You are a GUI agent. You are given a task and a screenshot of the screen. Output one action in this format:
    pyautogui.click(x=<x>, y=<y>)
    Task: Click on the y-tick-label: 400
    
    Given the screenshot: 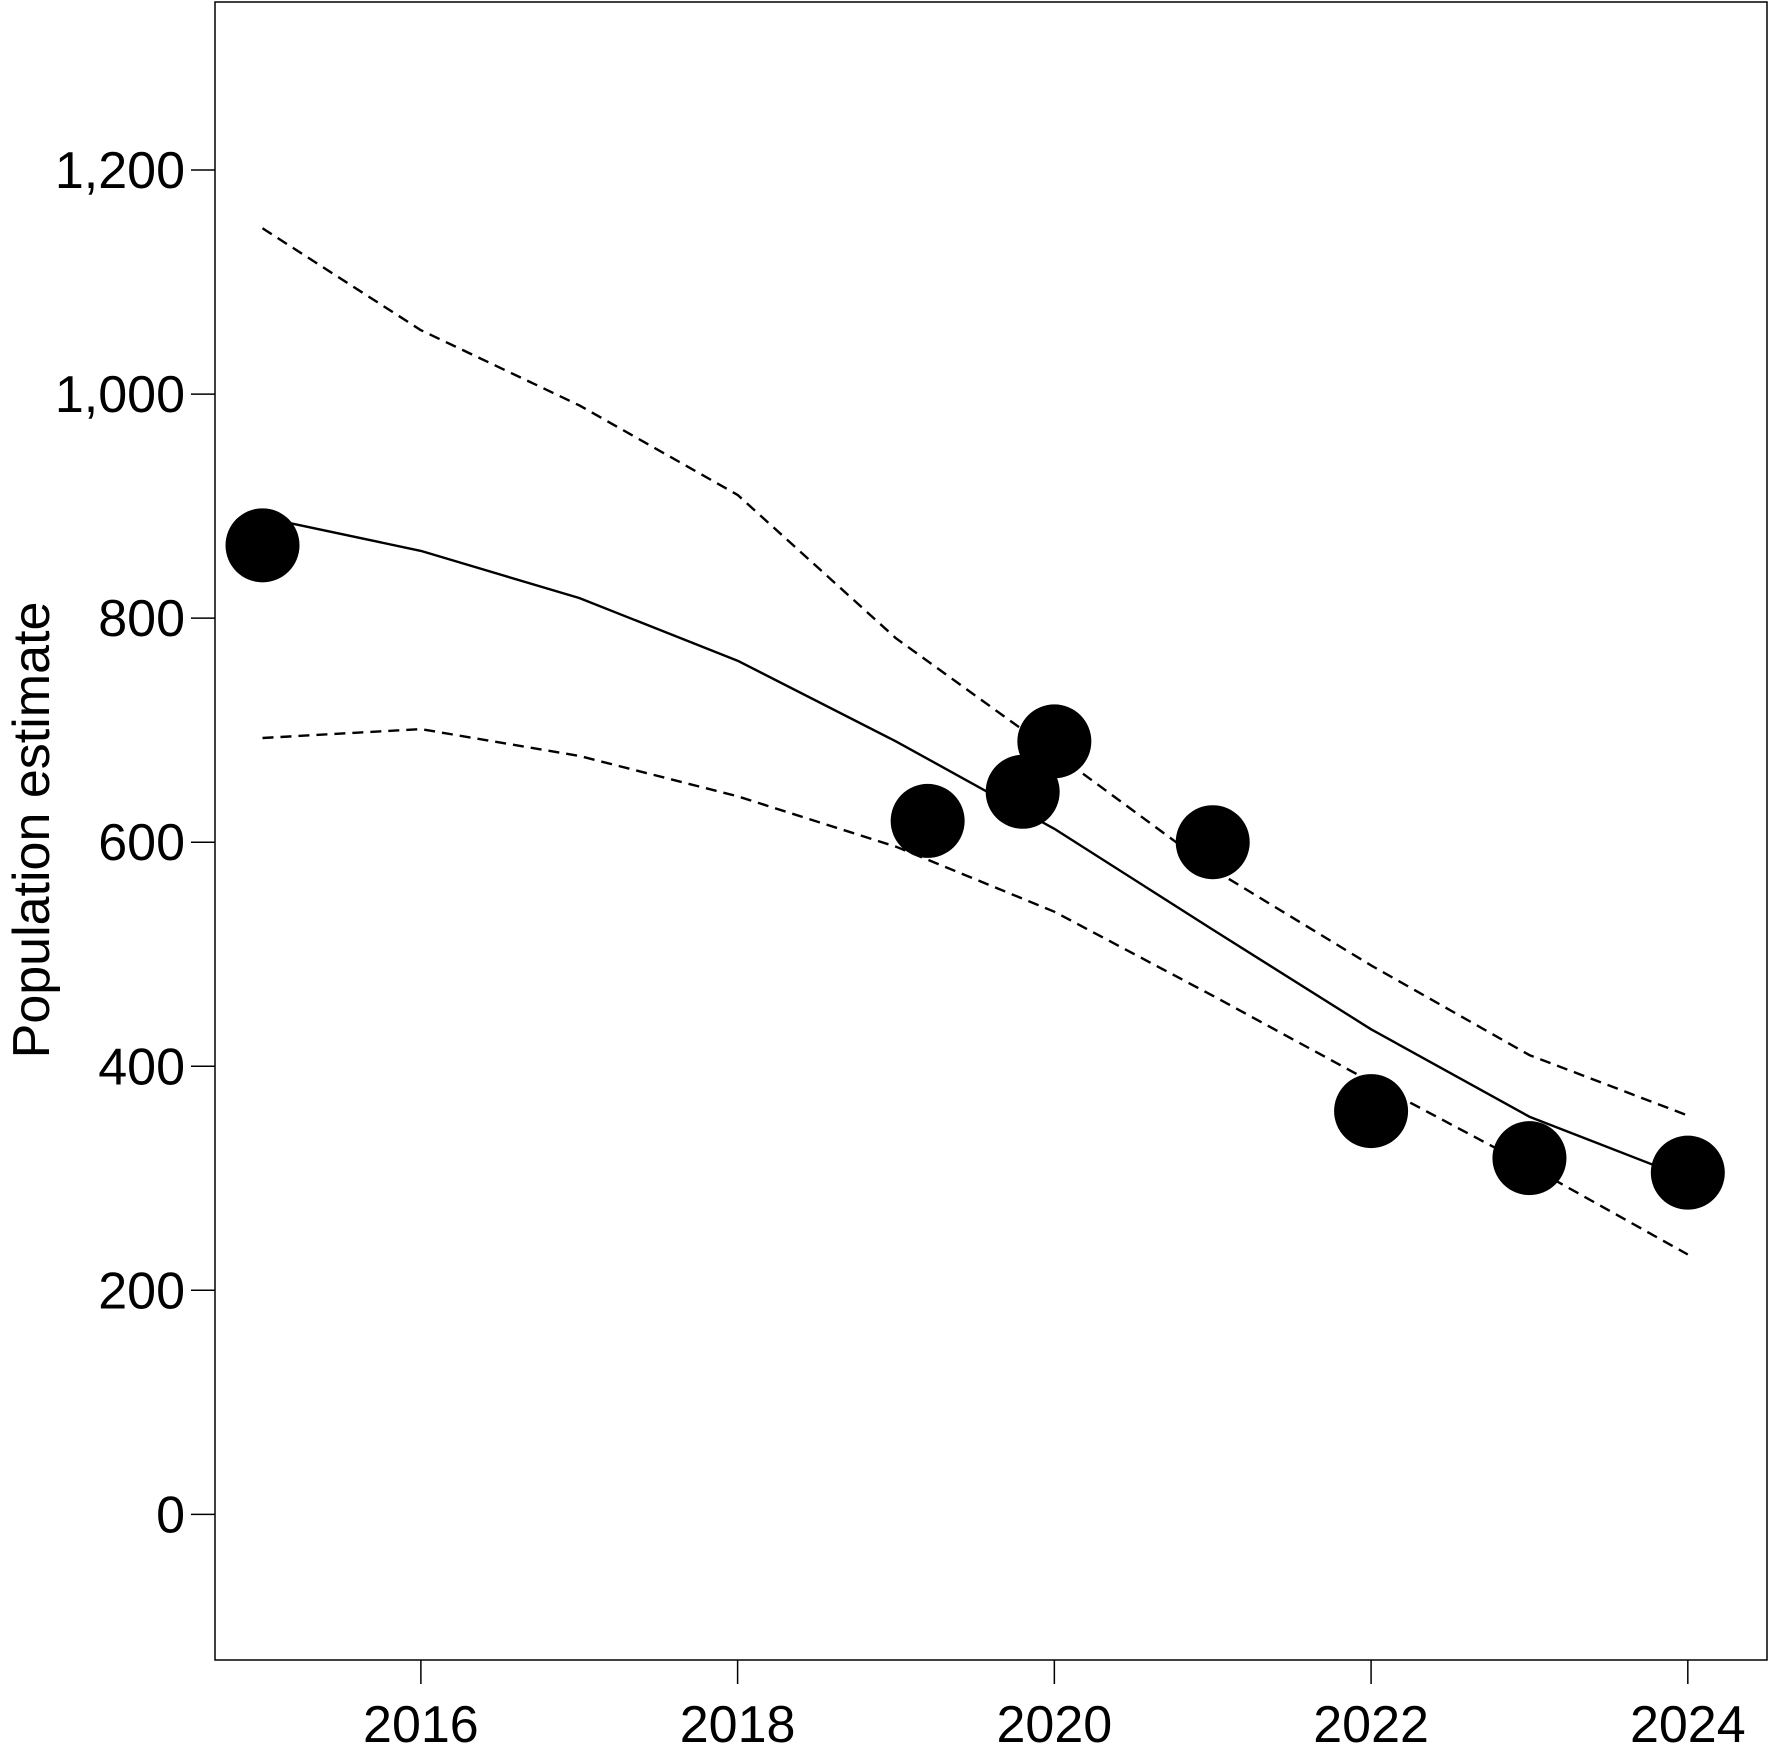 What is the action you would take?
    pyautogui.click(x=141, y=1067)
    